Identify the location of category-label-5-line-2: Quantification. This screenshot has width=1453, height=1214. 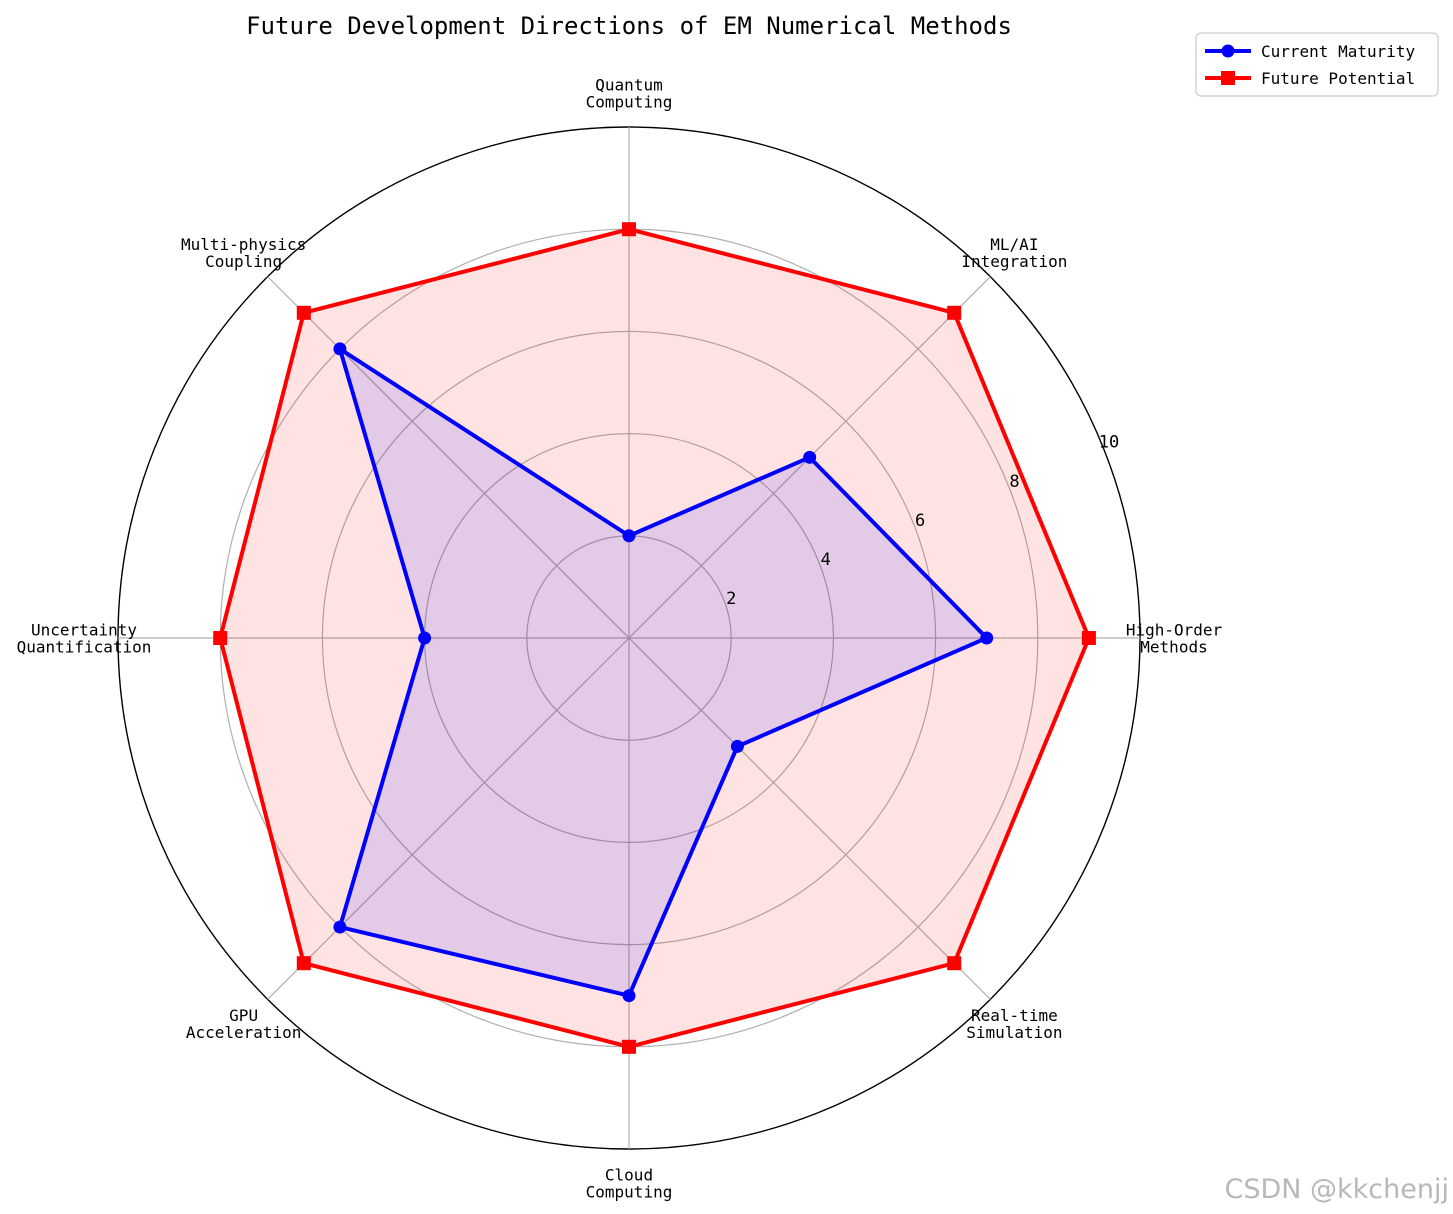
(84, 647).